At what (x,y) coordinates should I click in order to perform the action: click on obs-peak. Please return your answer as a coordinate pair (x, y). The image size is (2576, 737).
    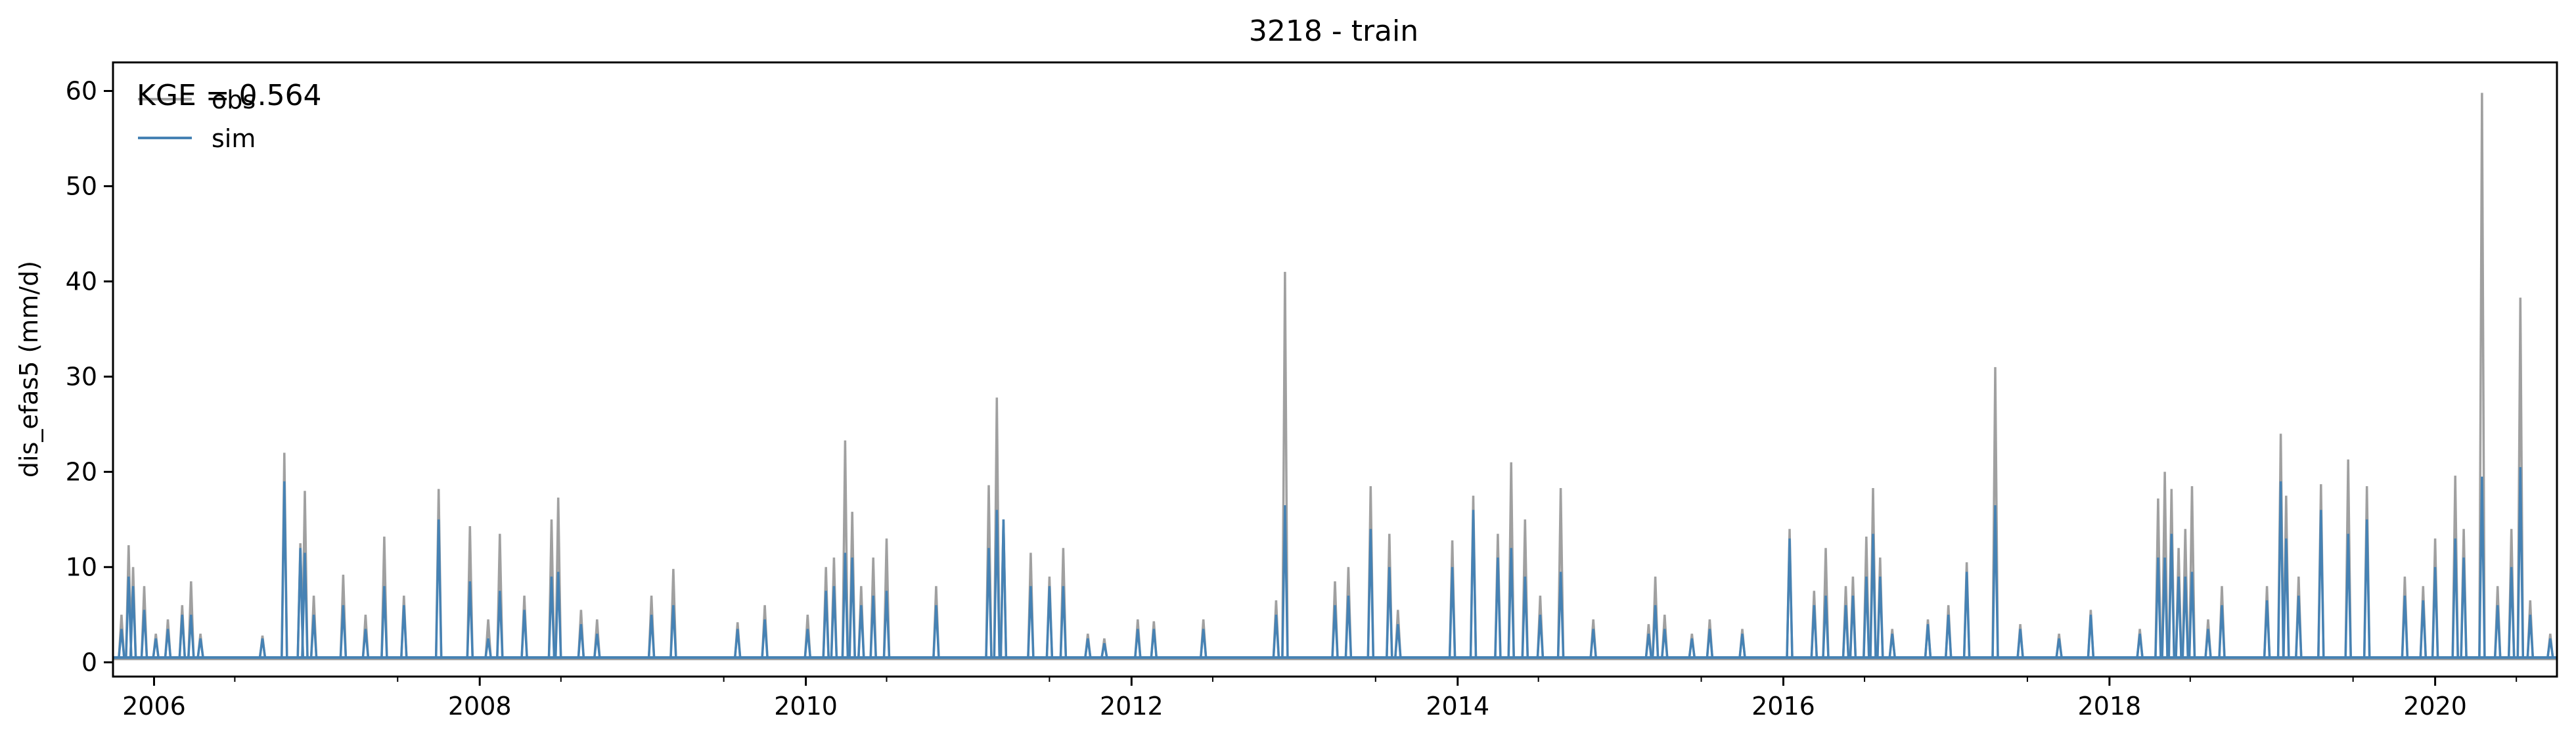
    Looking at the image, I should click on (2482, 376).